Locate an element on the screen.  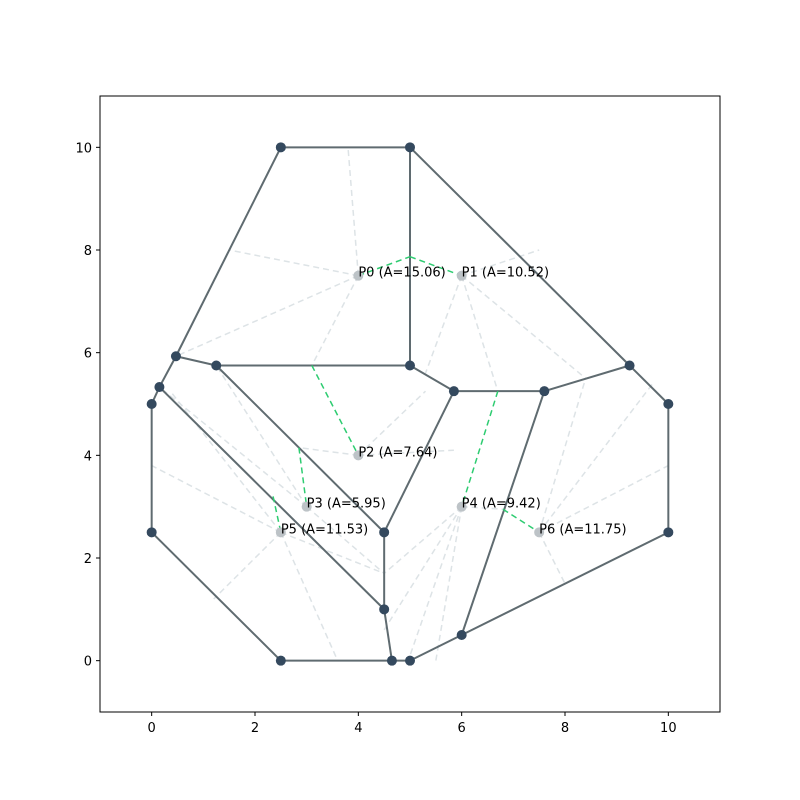
y-tick-label: 6 is located at coordinates (88, 354).